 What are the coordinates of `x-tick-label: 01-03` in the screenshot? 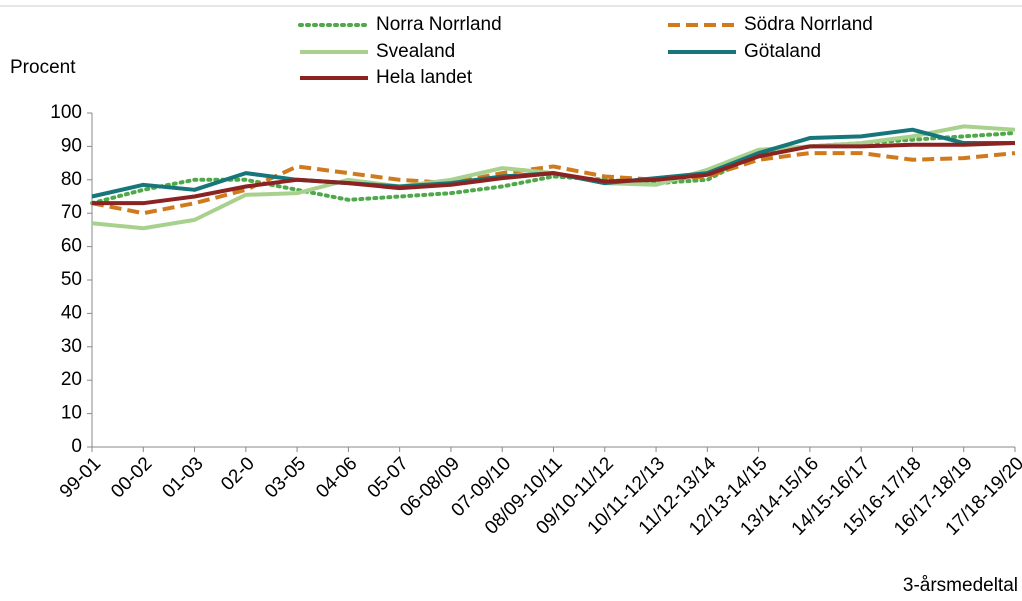 It's located at (182, 477).